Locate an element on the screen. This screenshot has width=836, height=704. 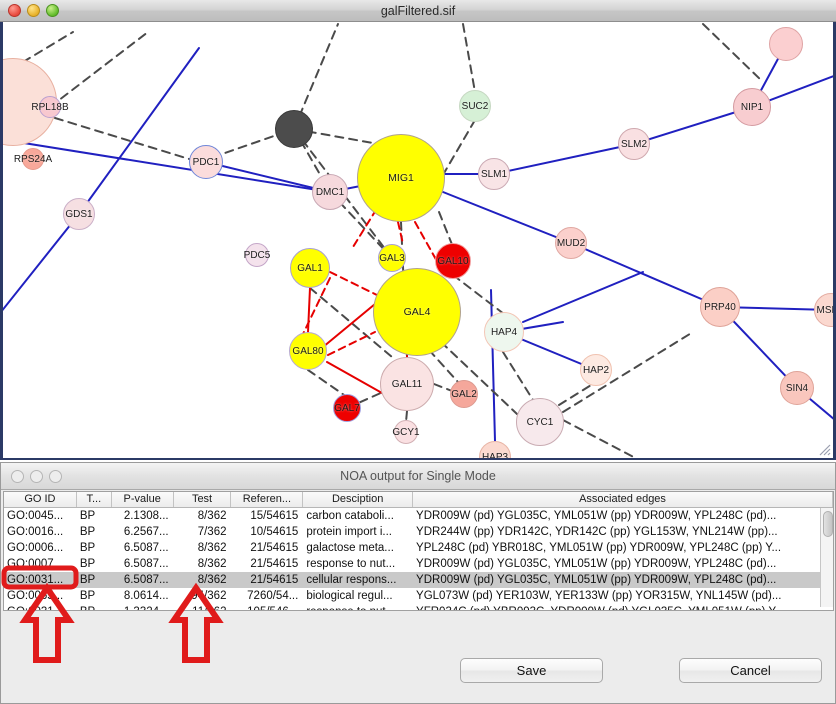
graph-node: GDS1 is located at coordinates (79, 214).